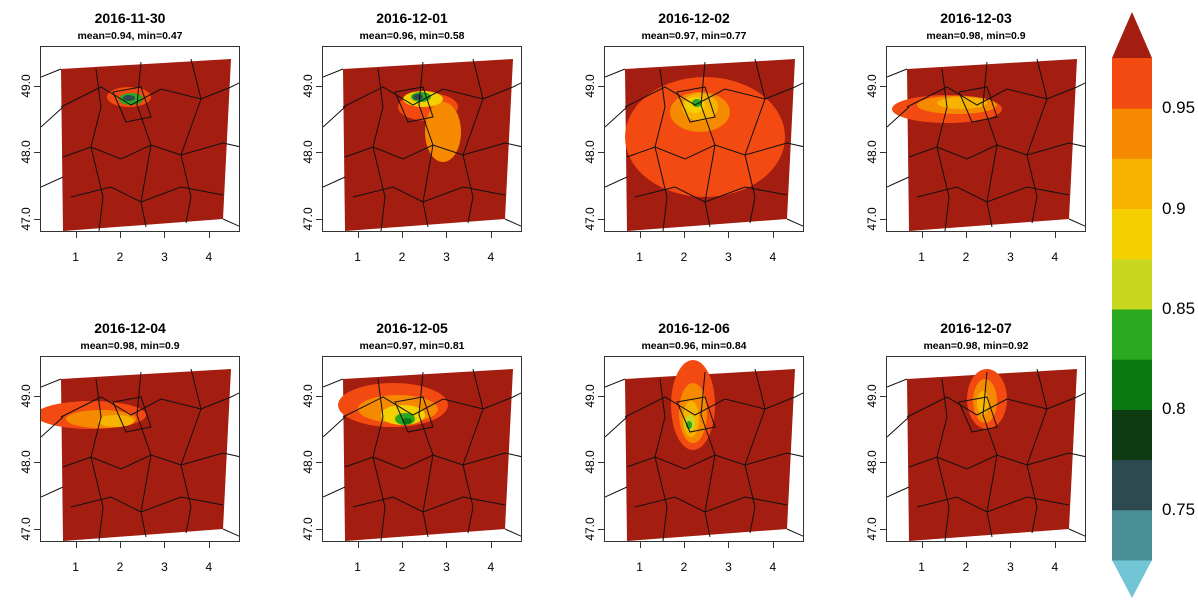  I want to click on y-tick-label: 47.0, so click(26, 219).